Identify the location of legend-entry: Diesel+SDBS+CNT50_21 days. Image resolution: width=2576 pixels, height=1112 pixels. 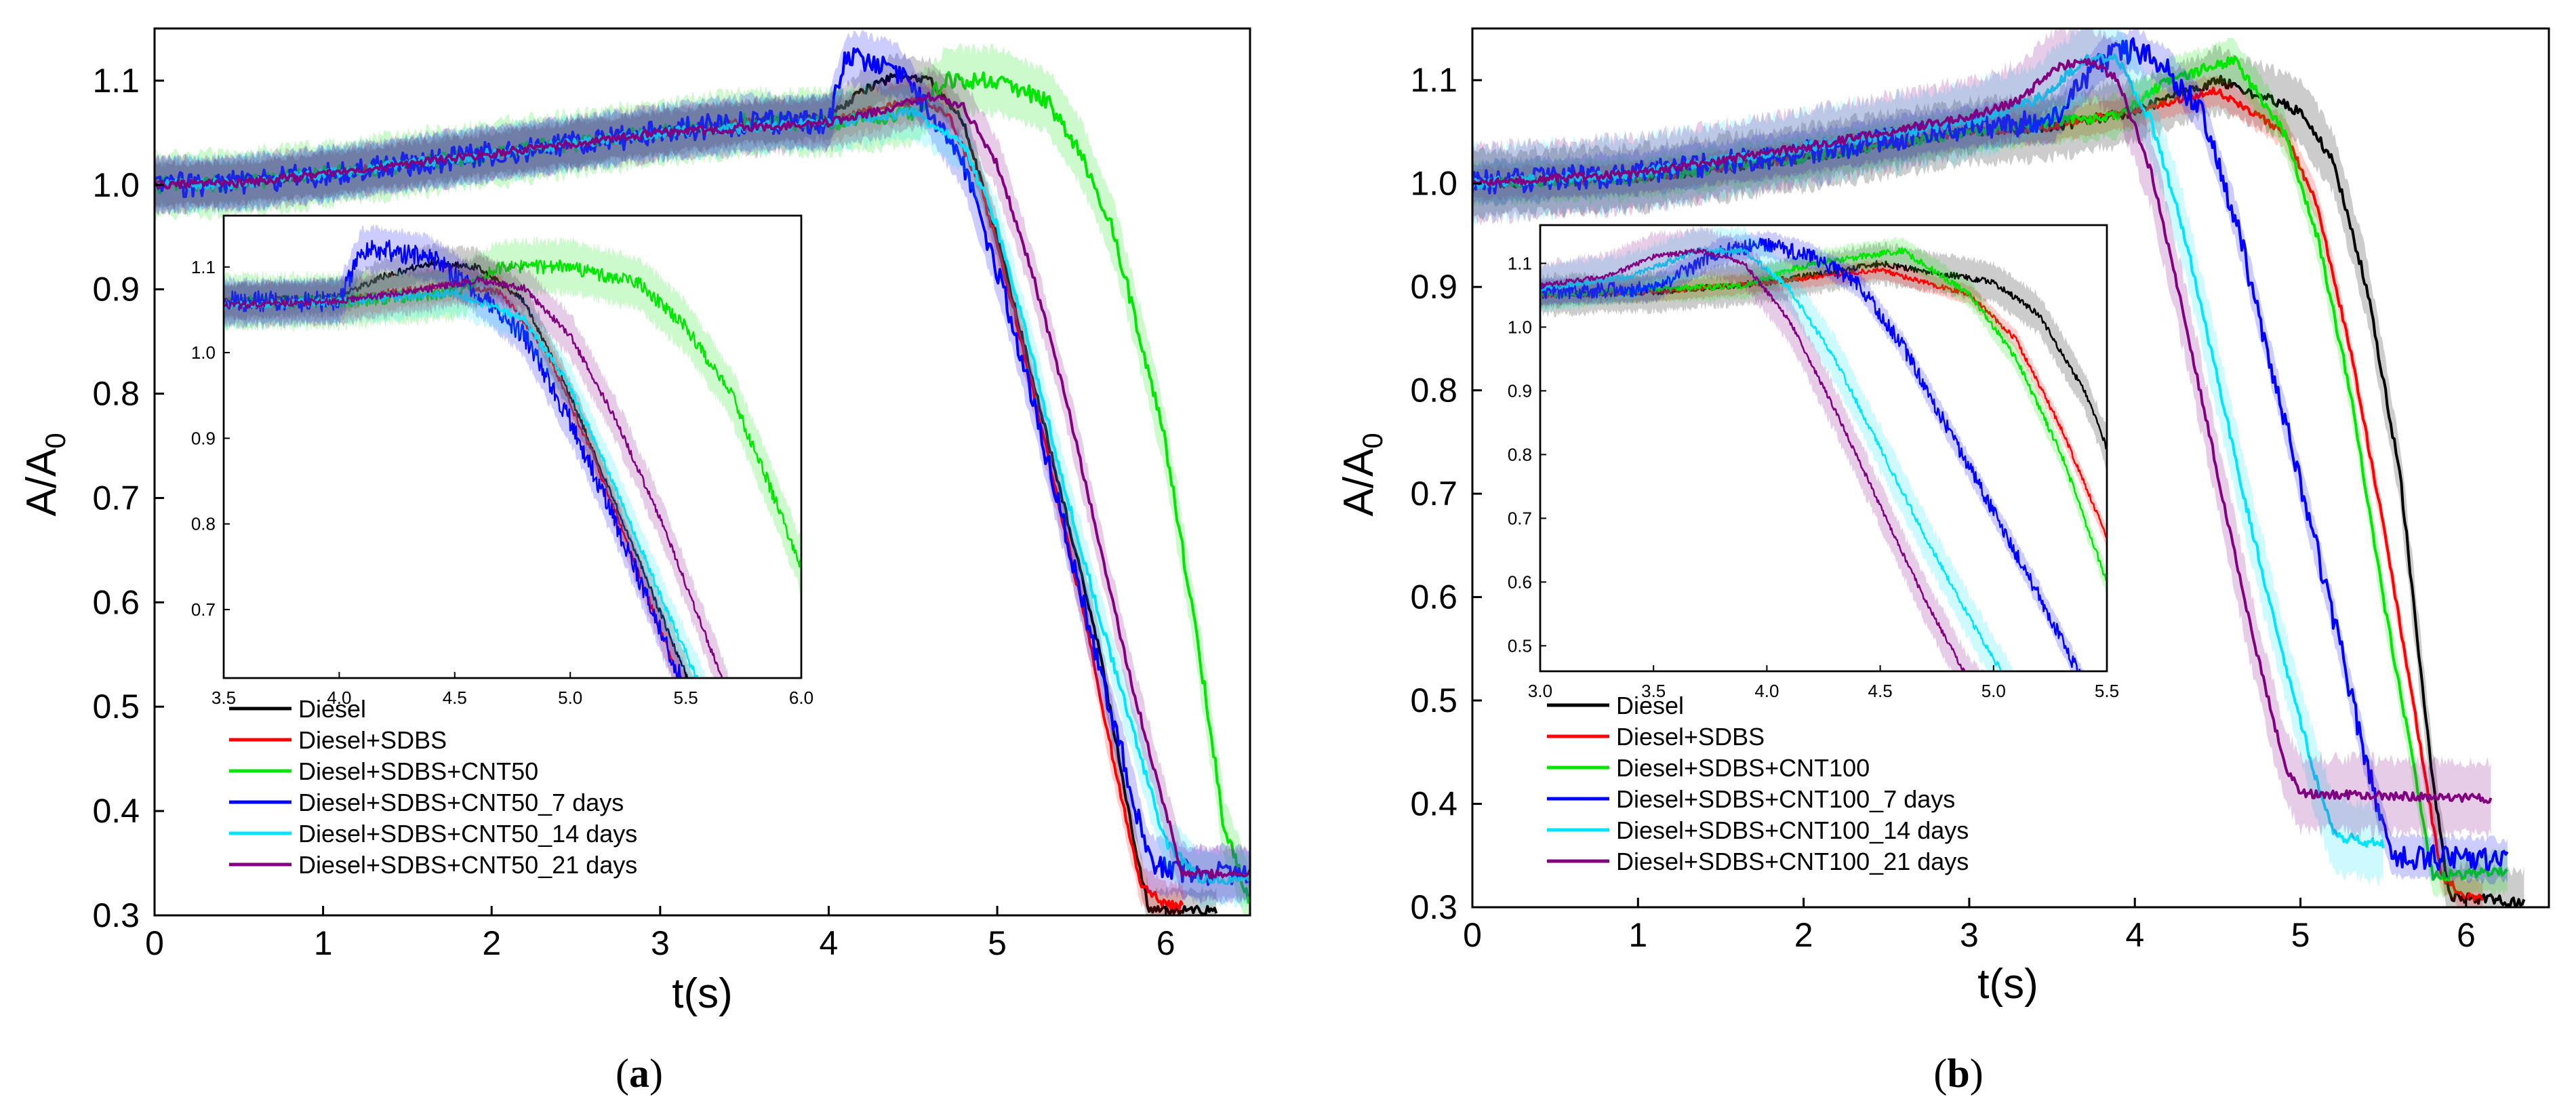
(467, 865).